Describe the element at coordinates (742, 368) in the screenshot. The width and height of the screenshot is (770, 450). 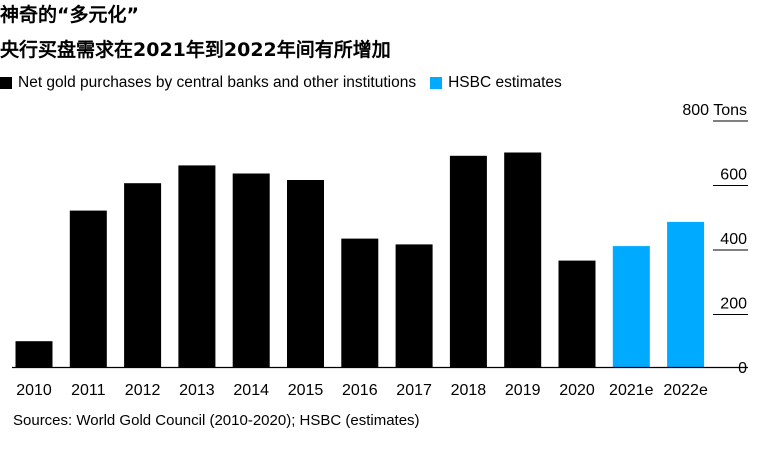
I see `y-tick-label: 0` at that location.